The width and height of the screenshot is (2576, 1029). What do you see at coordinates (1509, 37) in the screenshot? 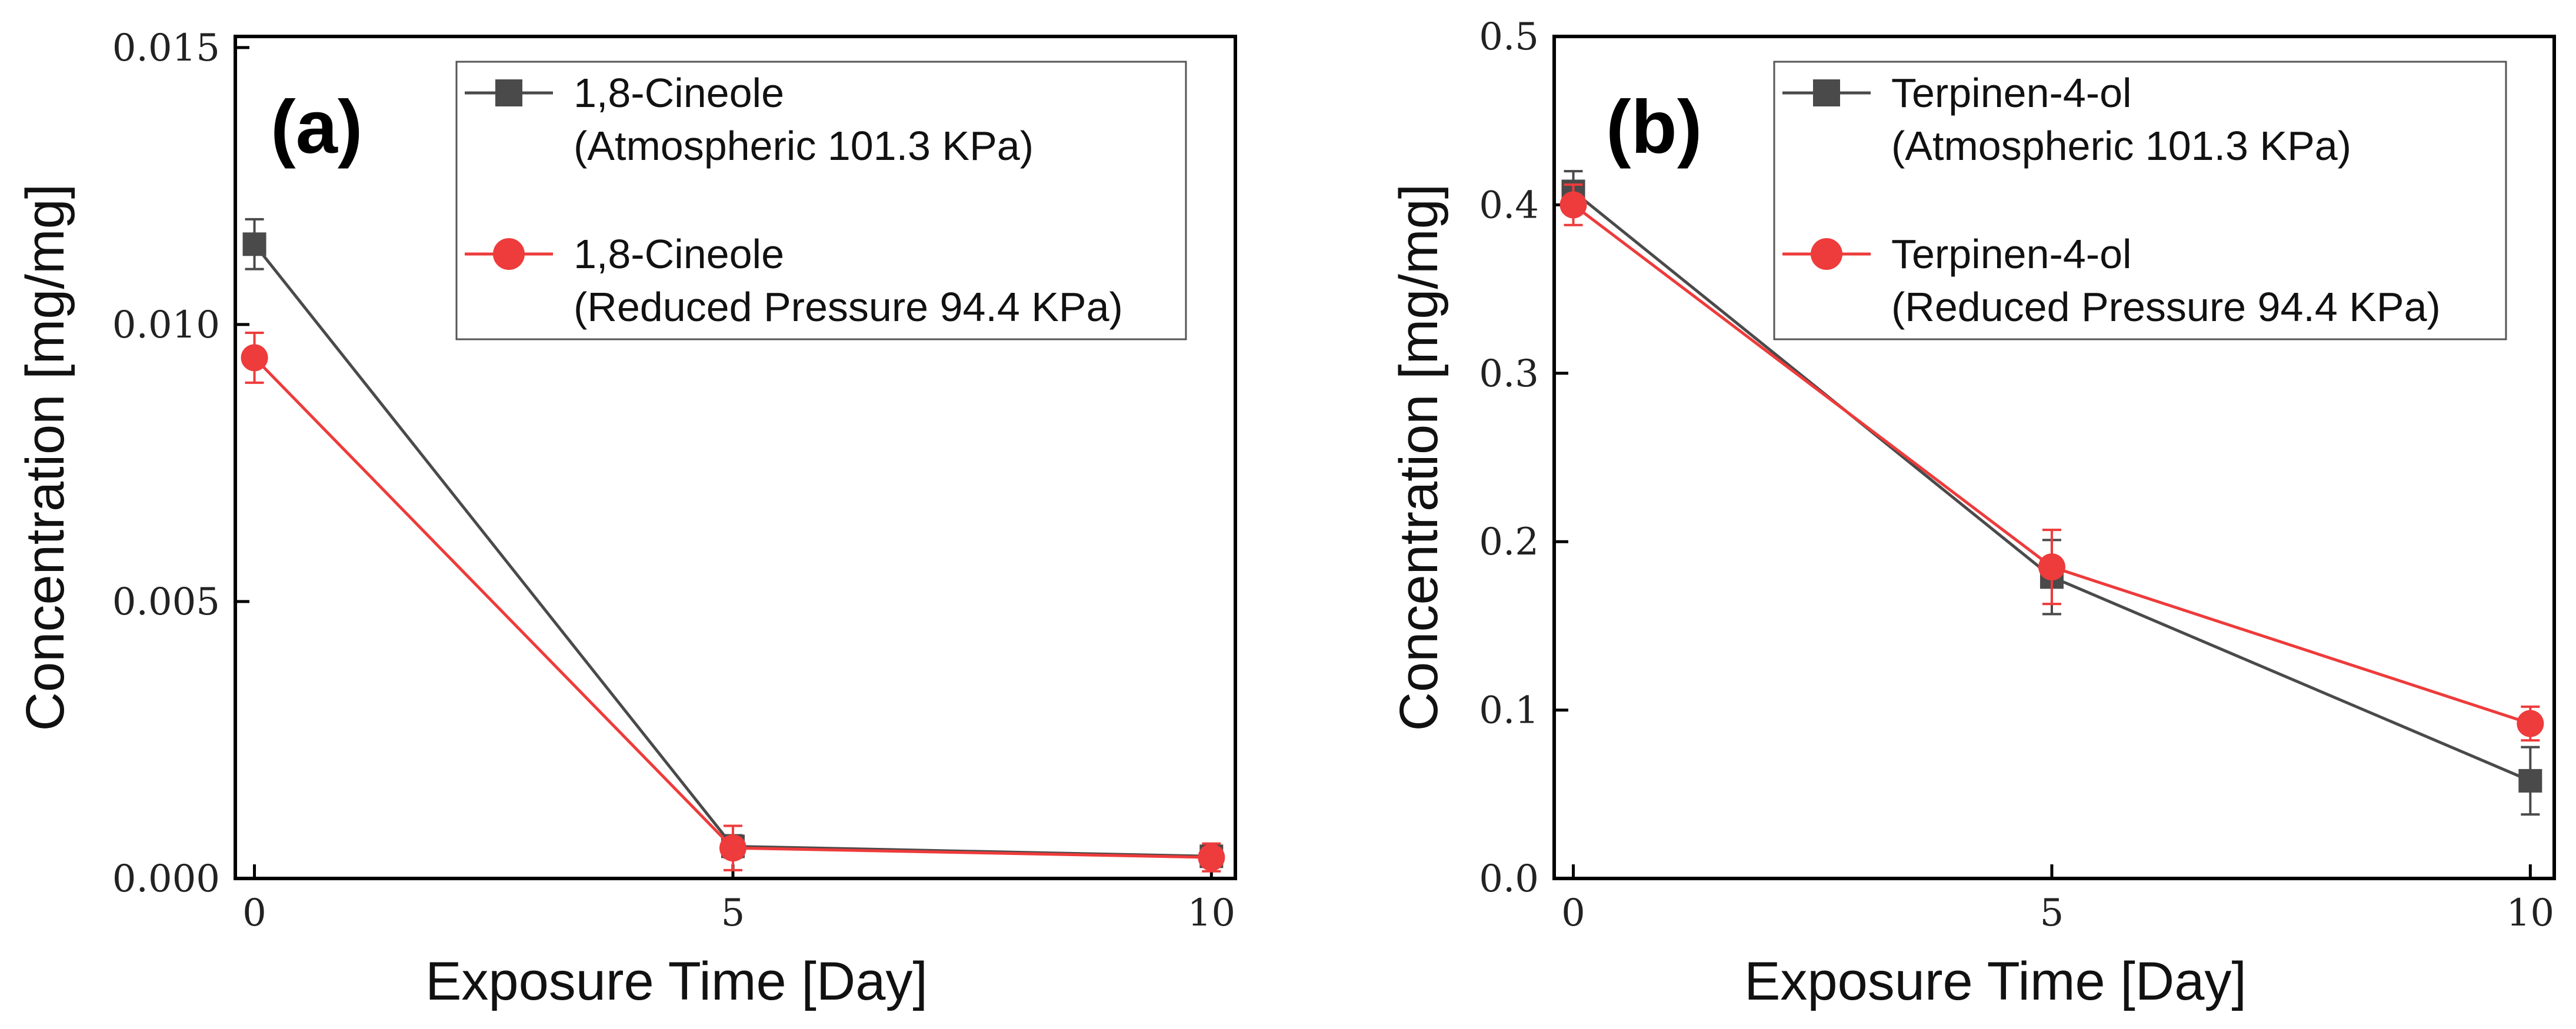
I see `y-tick-label: 0.5` at bounding box center [1509, 37].